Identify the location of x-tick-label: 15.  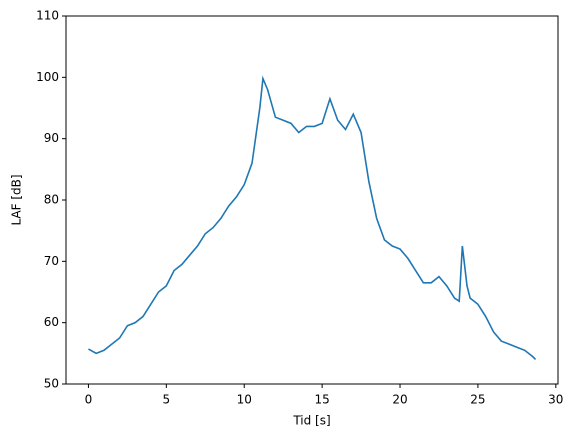
(321, 400).